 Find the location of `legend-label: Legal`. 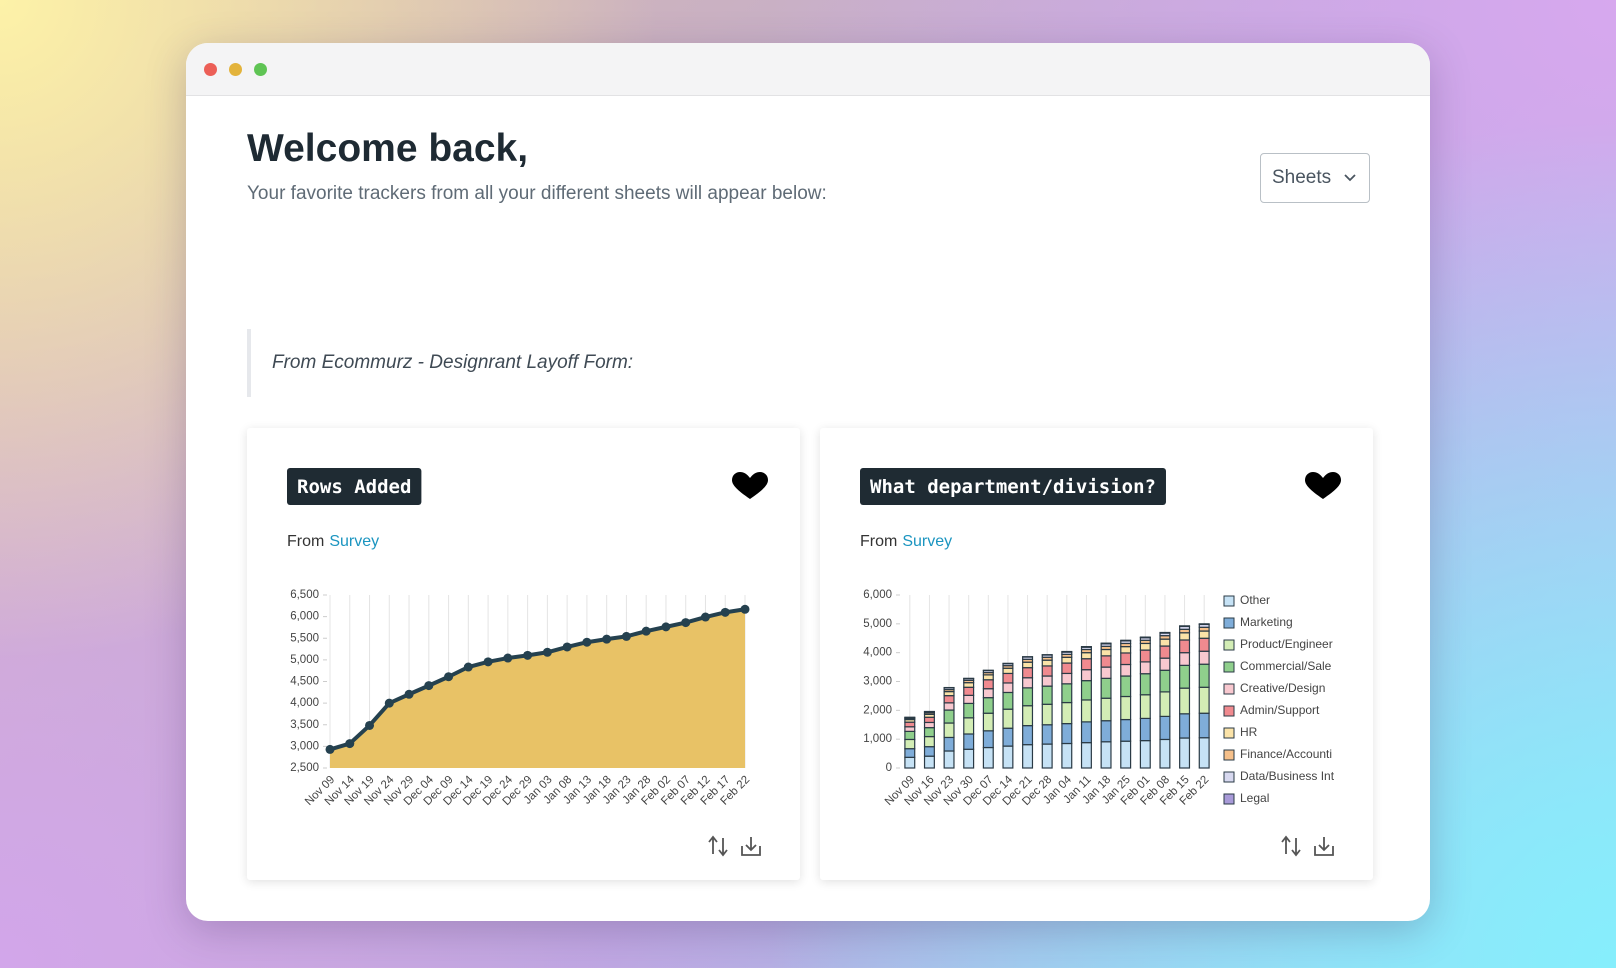

legend-label: Legal is located at coordinates (1254, 798).